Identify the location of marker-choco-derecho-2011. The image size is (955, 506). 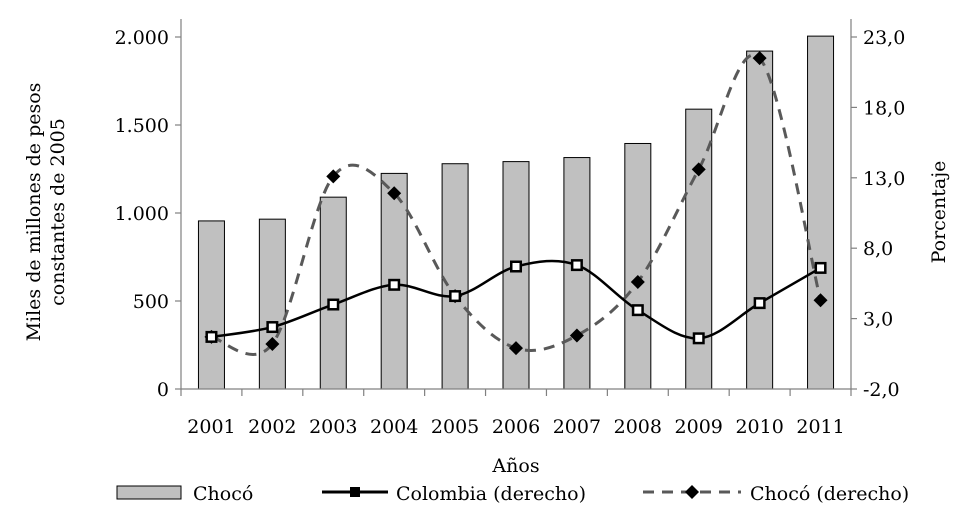
(820, 300).